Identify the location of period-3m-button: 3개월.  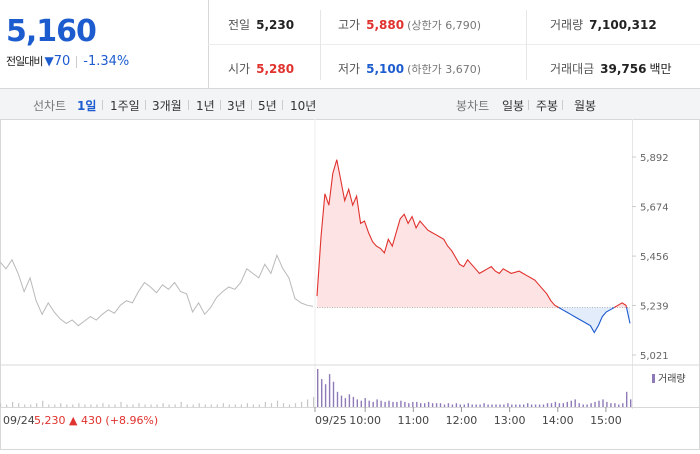
(167, 106).